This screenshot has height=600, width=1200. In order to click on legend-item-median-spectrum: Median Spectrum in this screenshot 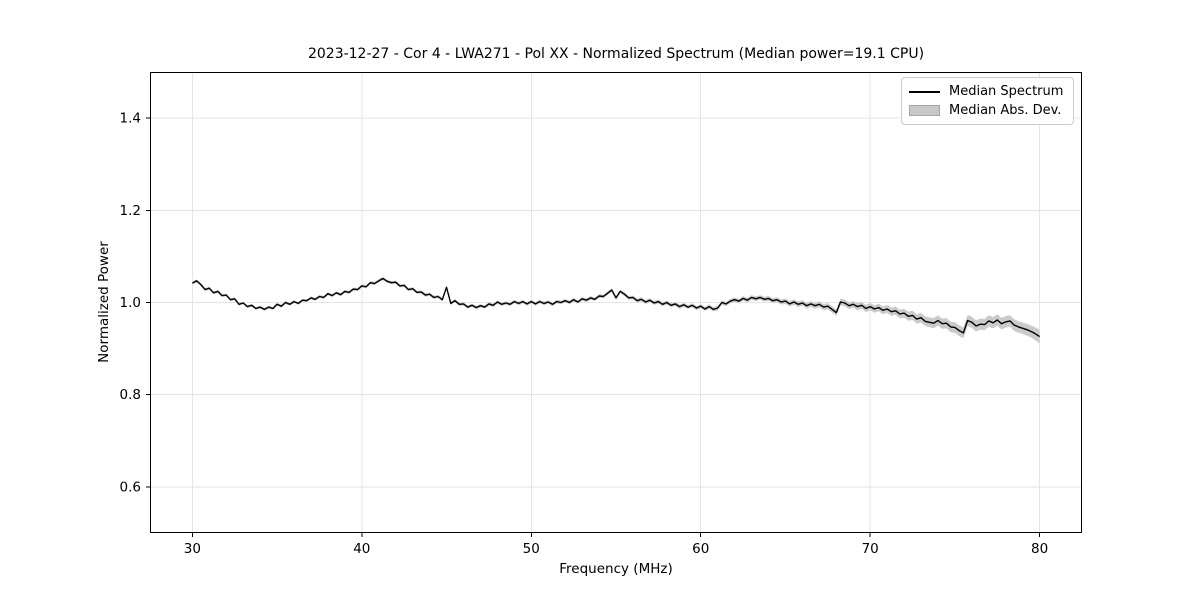, I will do `click(987, 91)`.